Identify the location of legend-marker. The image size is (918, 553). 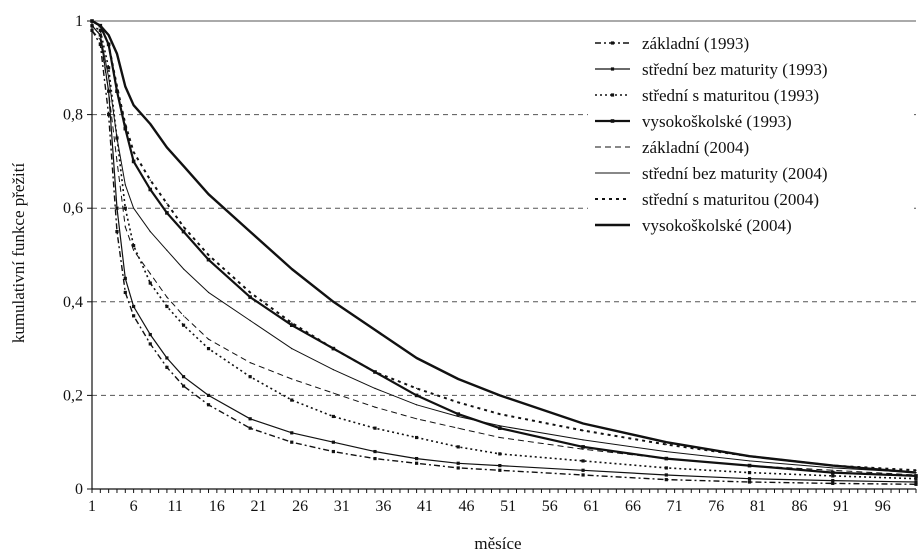
(612, 121).